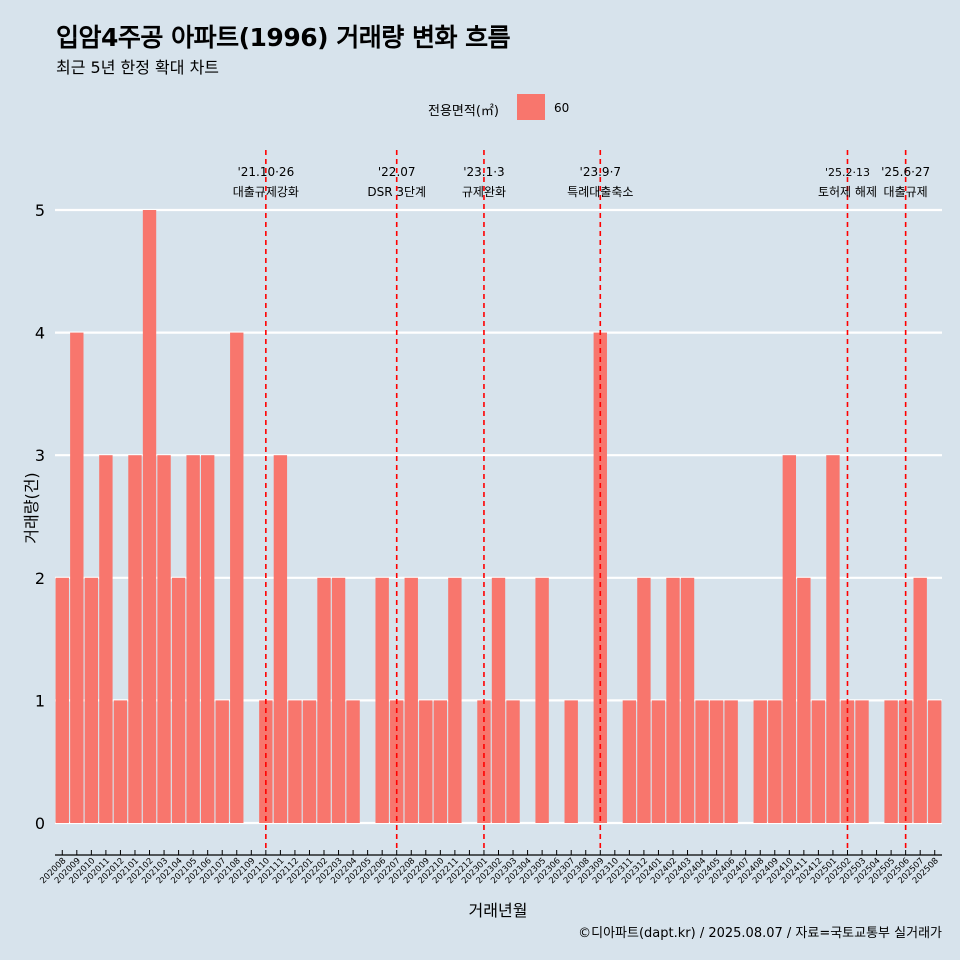 This screenshot has height=960, width=960. What do you see at coordinates (562, 108) in the screenshot?
I see `legend-entry-60: 60` at bounding box center [562, 108].